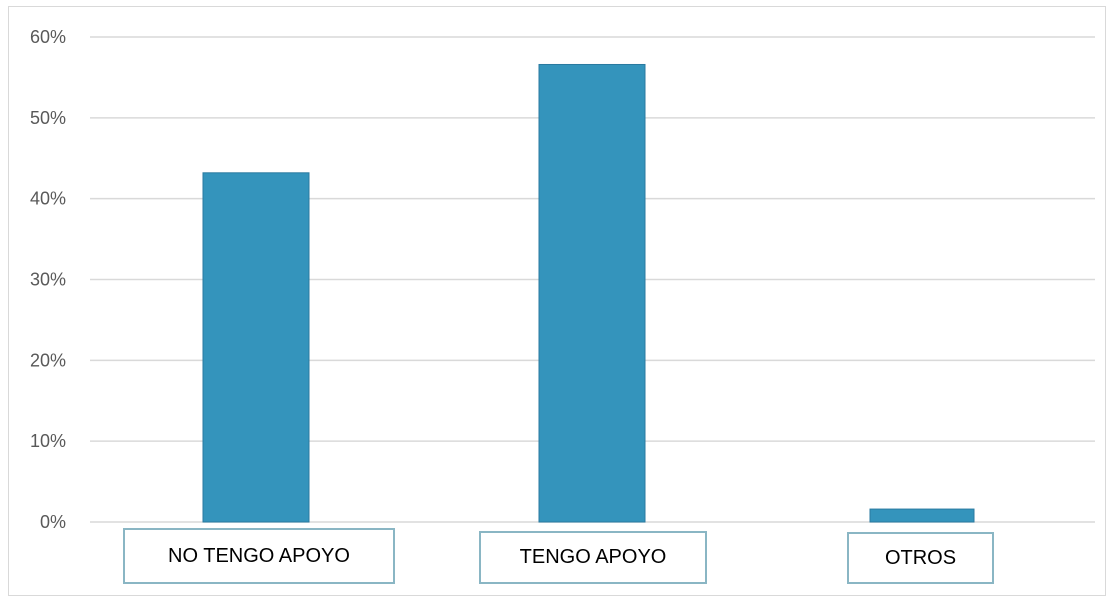  I want to click on y-tick-label: 60%, so click(48, 37).